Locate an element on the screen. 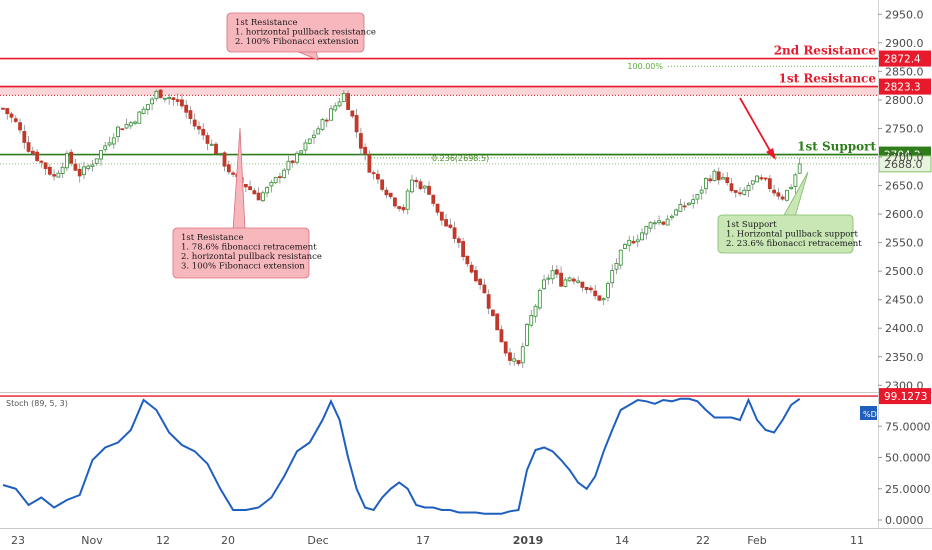 This screenshot has width=932, height=550. annotation-box is located at coordinates (785, 234).